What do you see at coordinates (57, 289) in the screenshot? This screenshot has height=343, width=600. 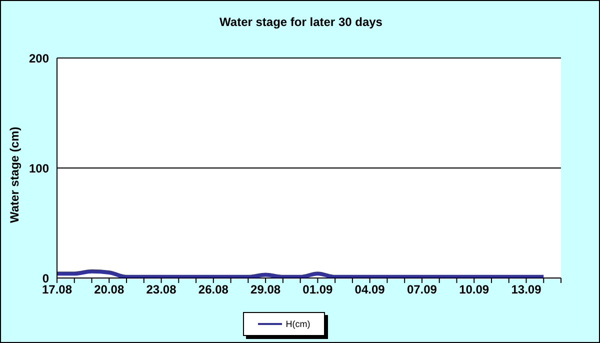 I see `x-tick-label: 17.08` at bounding box center [57, 289].